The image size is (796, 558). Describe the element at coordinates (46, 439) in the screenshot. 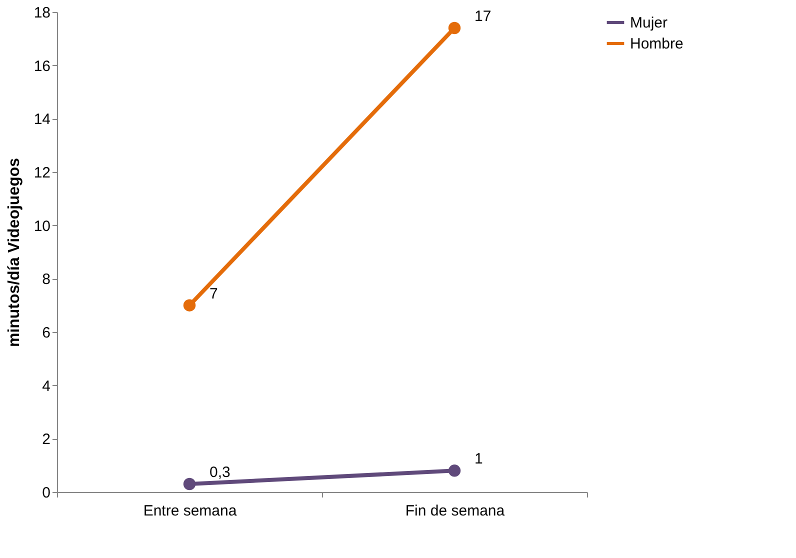

I see `y-tick-label: 2` at that location.